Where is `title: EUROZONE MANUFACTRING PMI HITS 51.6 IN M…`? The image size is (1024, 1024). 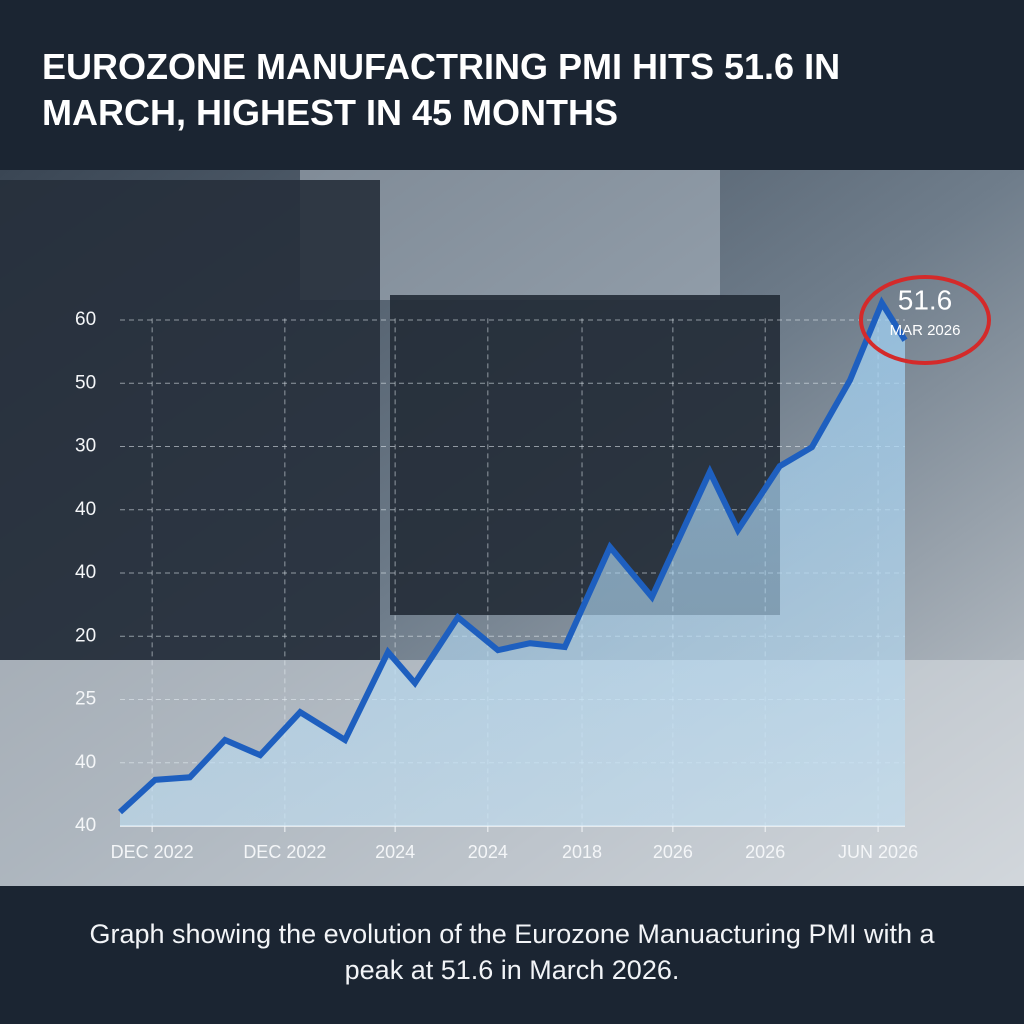 title: EUROZONE MANUFACTRING PMI HITS 51.6 IN M… is located at coordinates (441, 89).